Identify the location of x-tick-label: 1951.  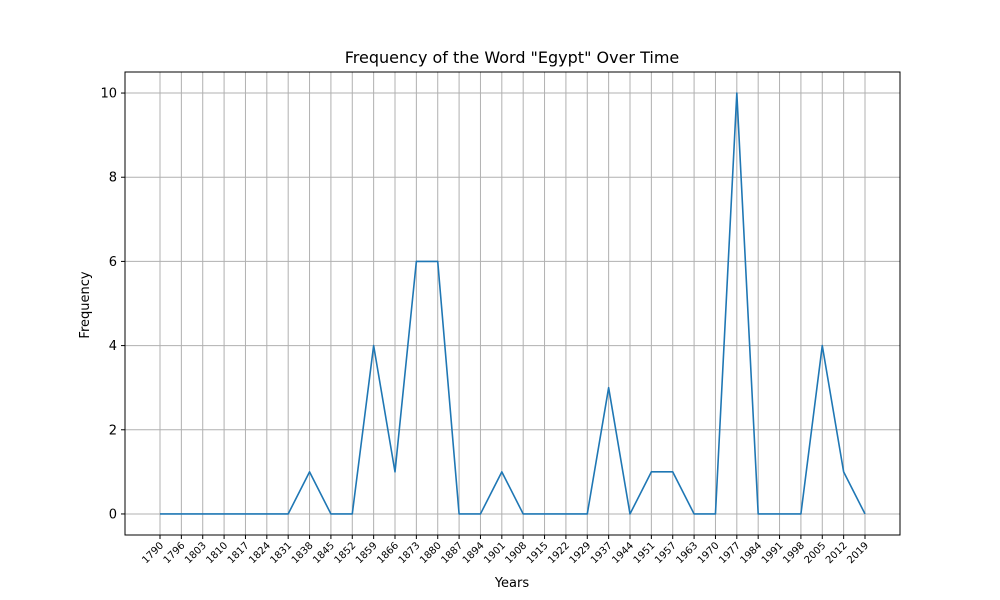
(645, 553).